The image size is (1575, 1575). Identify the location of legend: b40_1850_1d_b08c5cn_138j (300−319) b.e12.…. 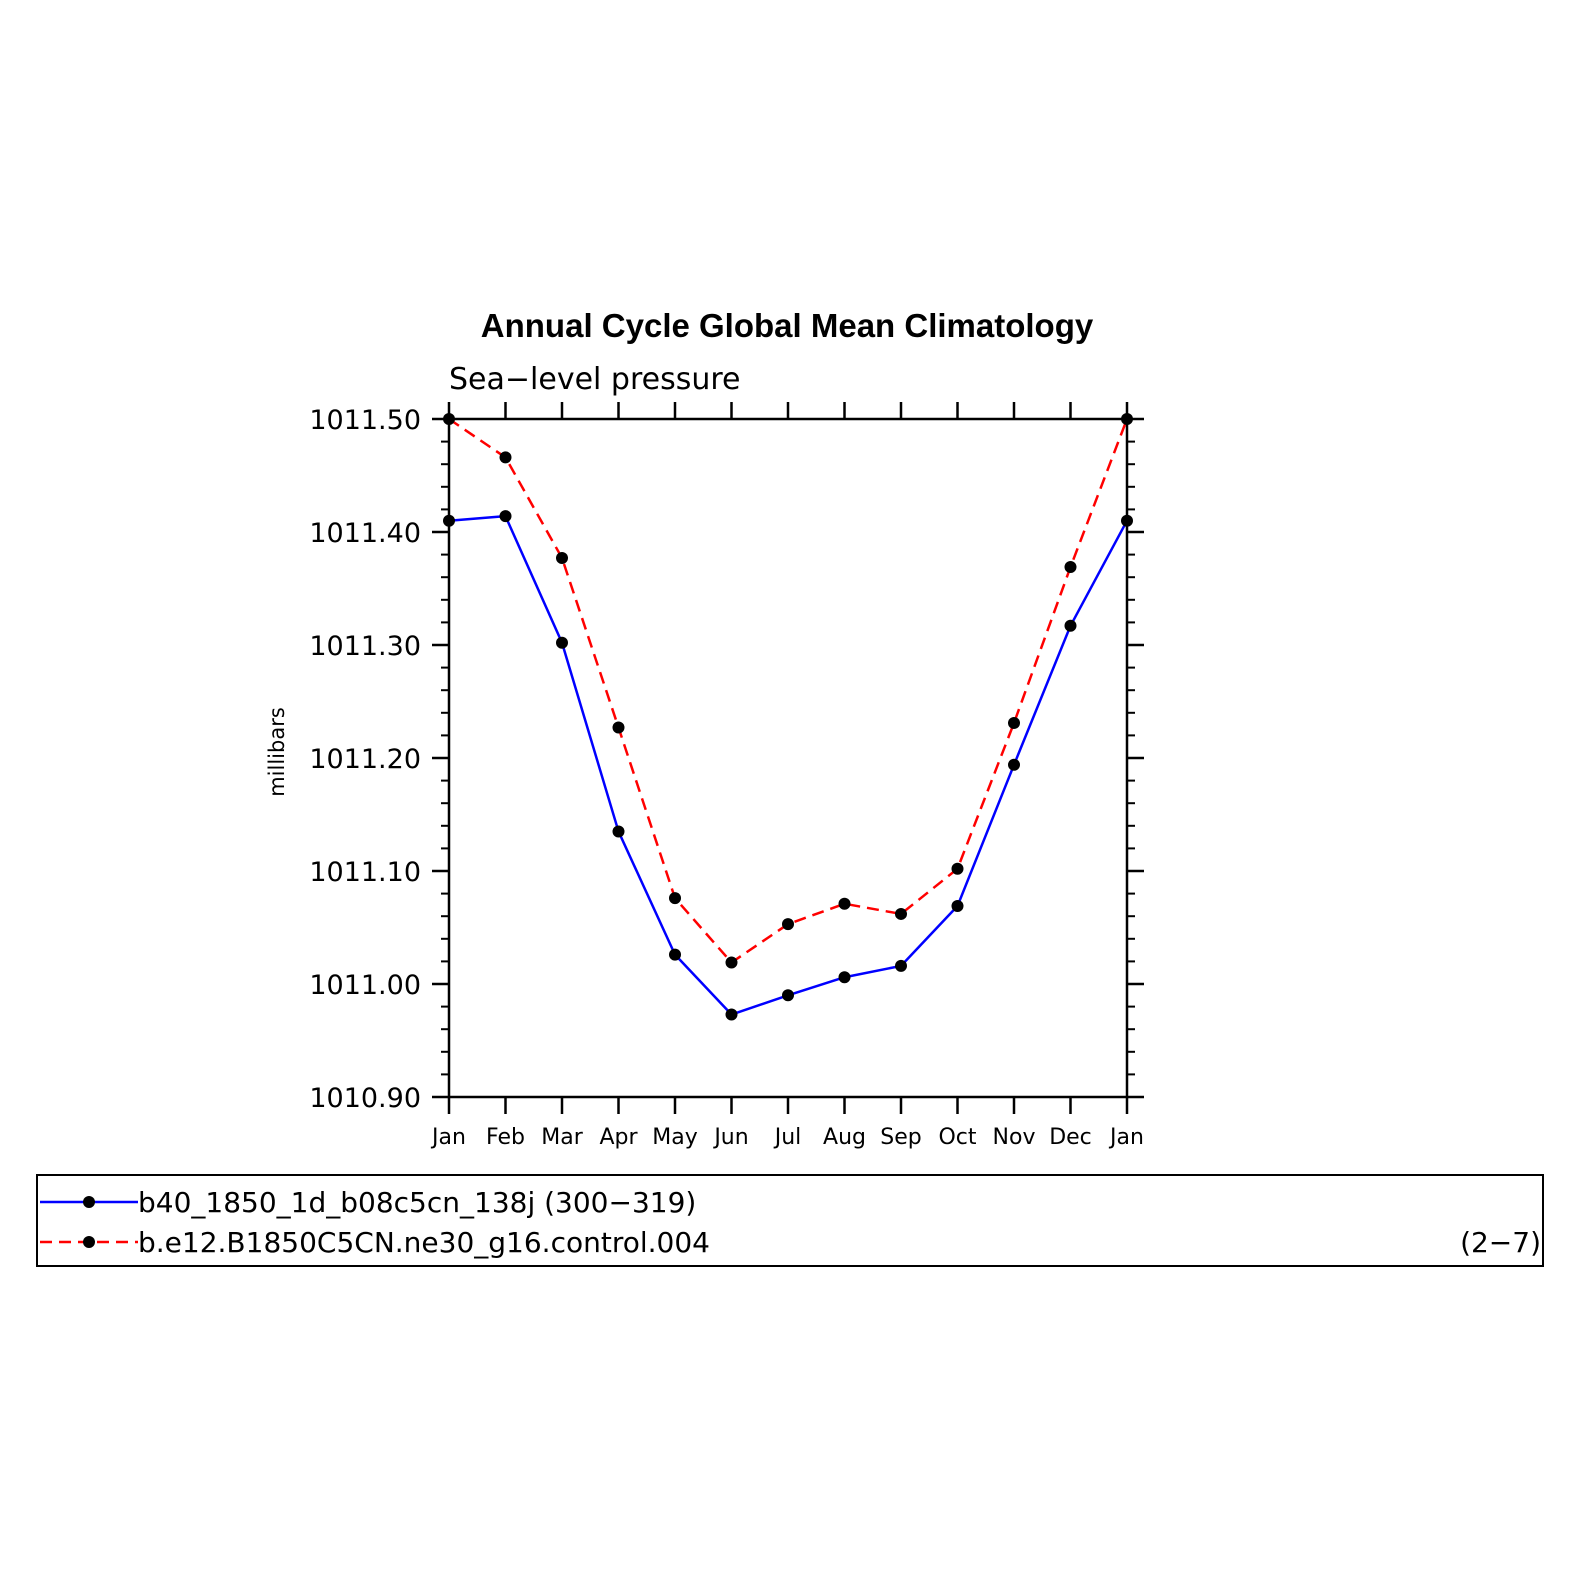
(790, 1220).